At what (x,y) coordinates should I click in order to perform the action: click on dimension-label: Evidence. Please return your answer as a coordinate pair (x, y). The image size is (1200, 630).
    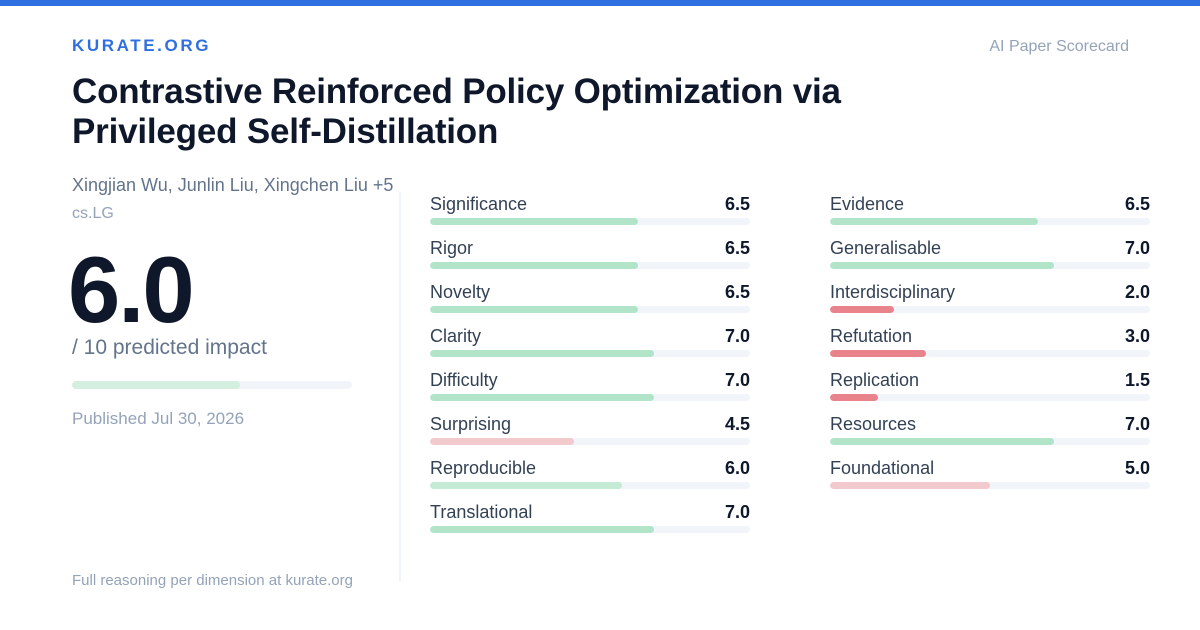
    Looking at the image, I should click on (867, 204).